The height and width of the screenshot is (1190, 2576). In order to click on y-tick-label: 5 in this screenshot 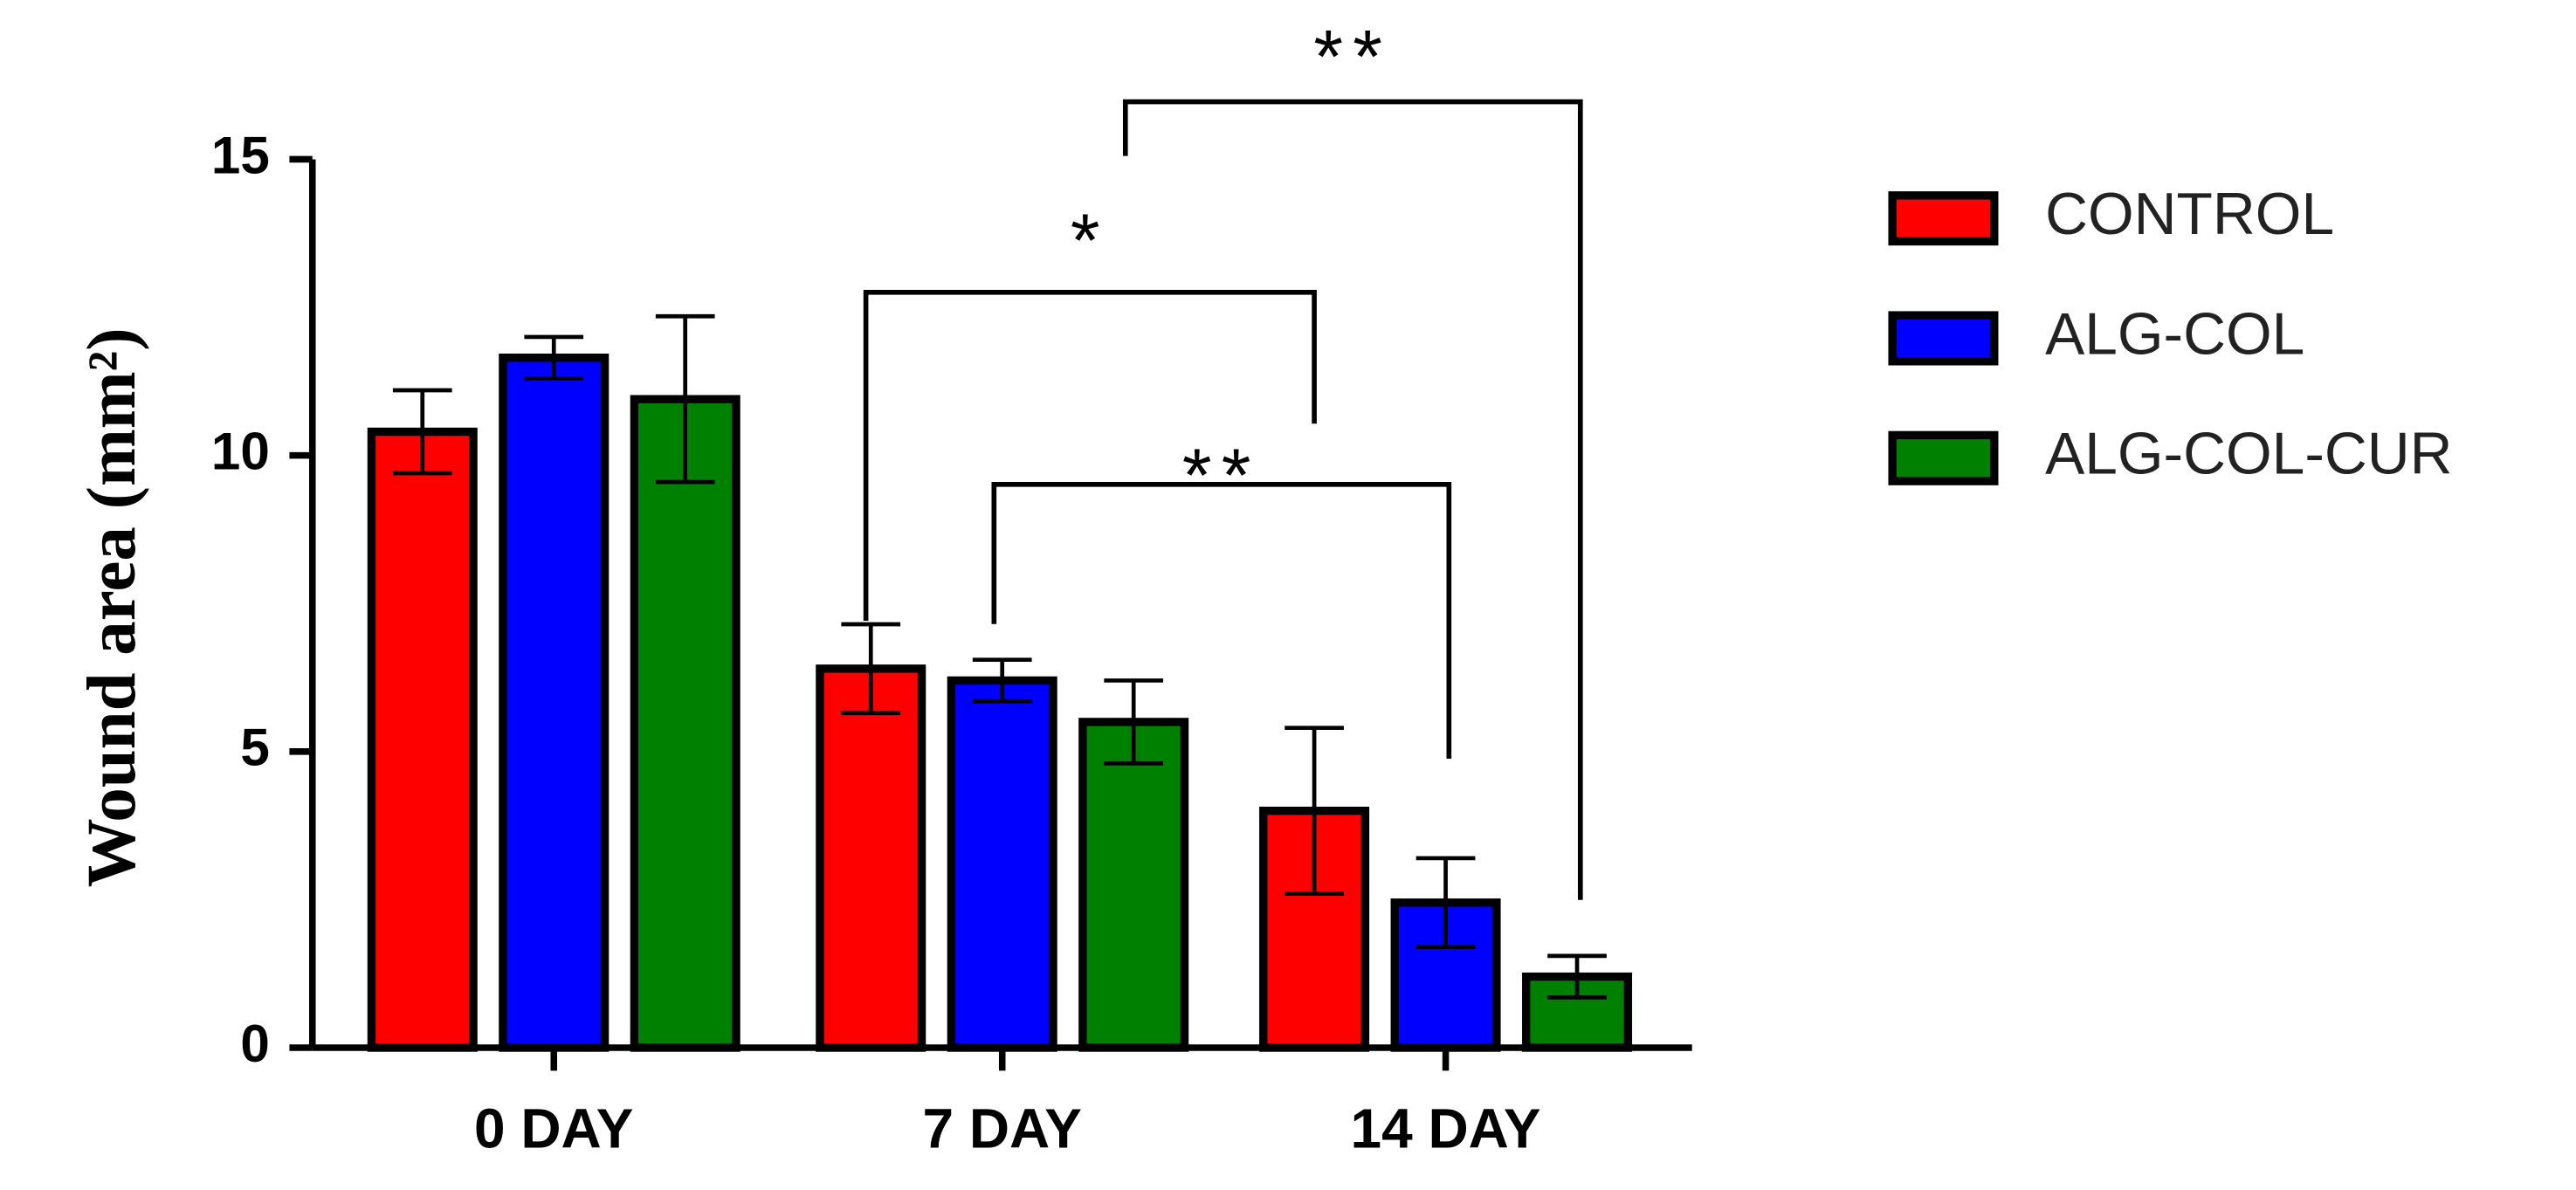, I will do `click(254, 748)`.